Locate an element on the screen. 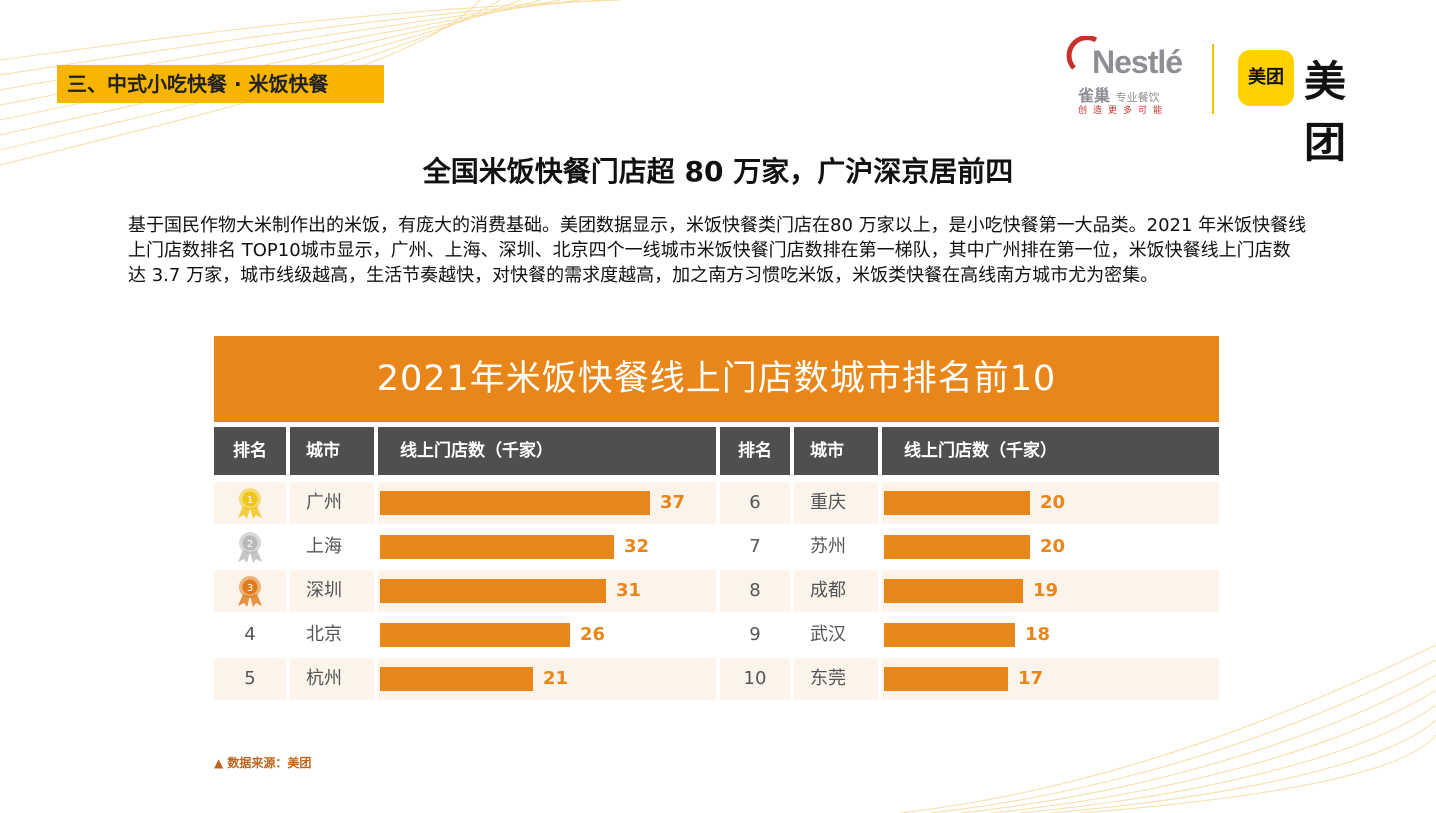 The height and width of the screenshot is (813, 1436). meituan-logo-box: 美团 is located at coordinates (1266, 78).